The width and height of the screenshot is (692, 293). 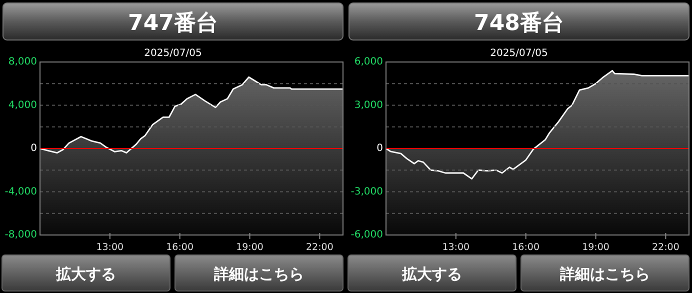 What do you see at coordinates (22, 62) in the screenshot?
I see `y-tick-label: 8,000` at bounding box center [22, 62].